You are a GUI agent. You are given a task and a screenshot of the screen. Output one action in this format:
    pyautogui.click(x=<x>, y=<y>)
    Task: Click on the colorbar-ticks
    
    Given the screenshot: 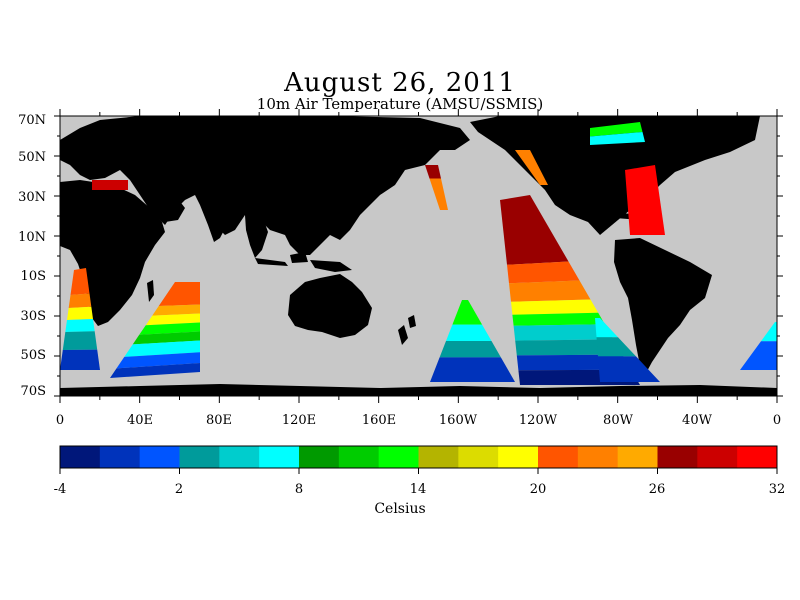 What is the action you would take?
    pyautogui.click(x=418, y=471)
    